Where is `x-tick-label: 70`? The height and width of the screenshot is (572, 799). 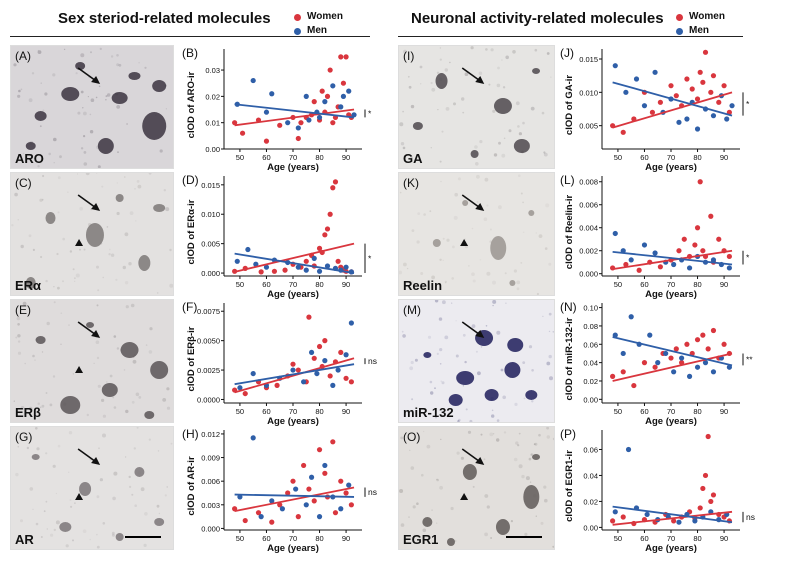
x-tick-label: 70 is located at coordinates (671, 538).